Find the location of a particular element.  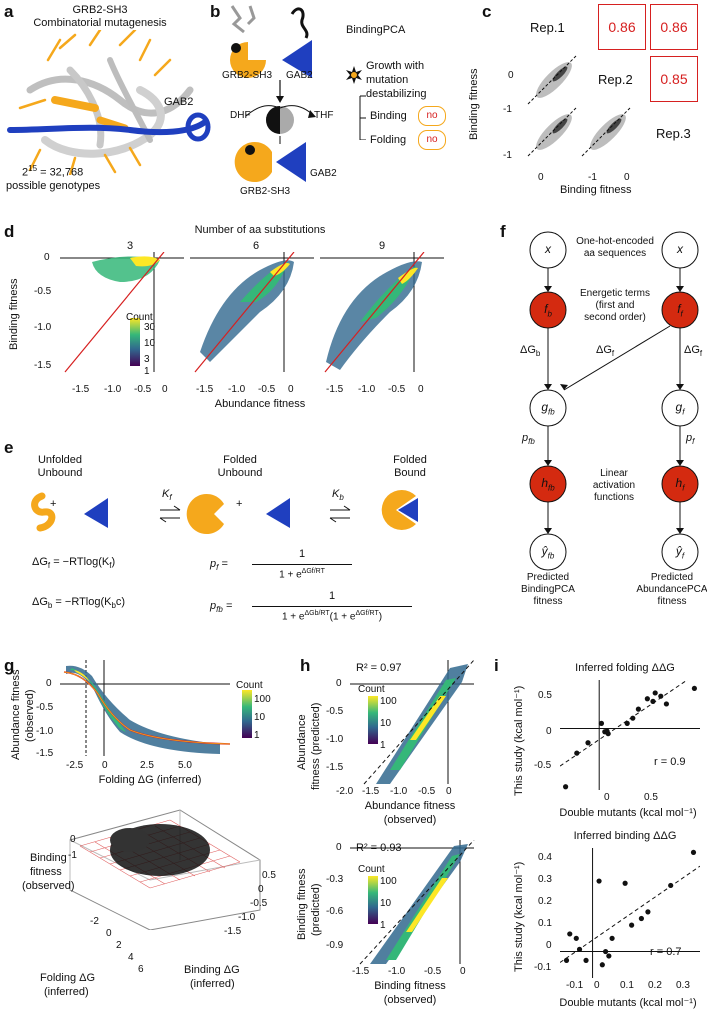

i-top-title: Inferred folding ΔΔG is located at coordinates (625, 668).